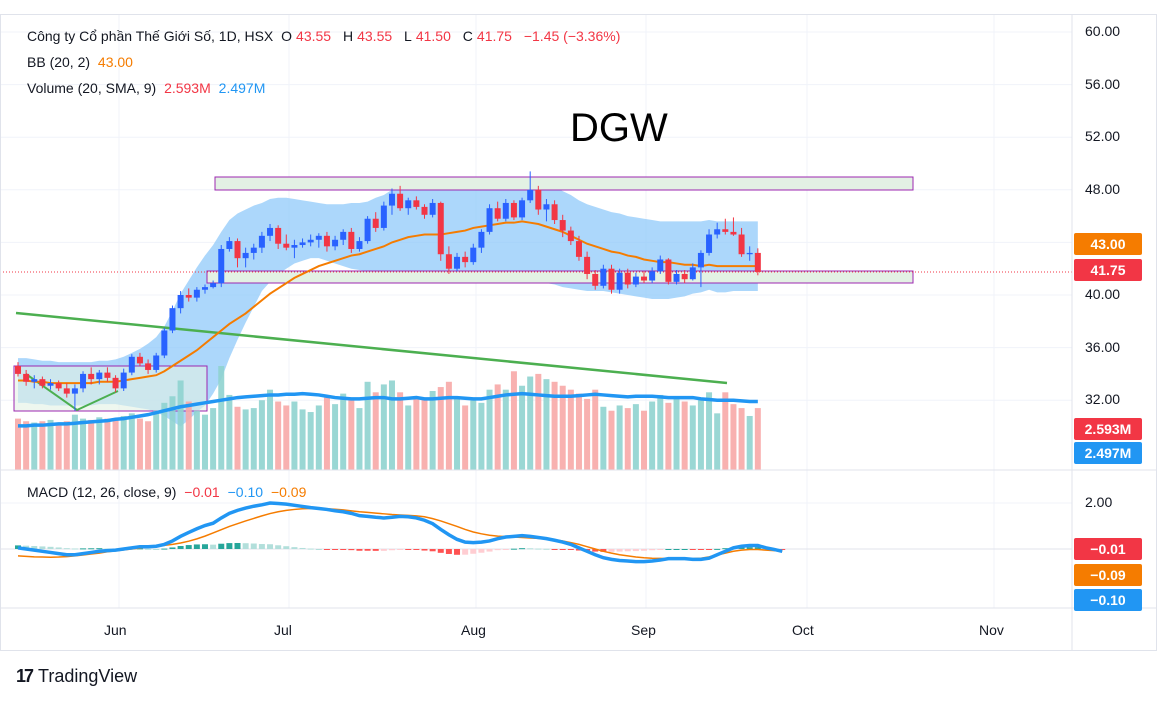 The image size is (1172, 704). Describe the element at coordinates (348, 36) in the screenshot. I see `high-label: H` at that location.